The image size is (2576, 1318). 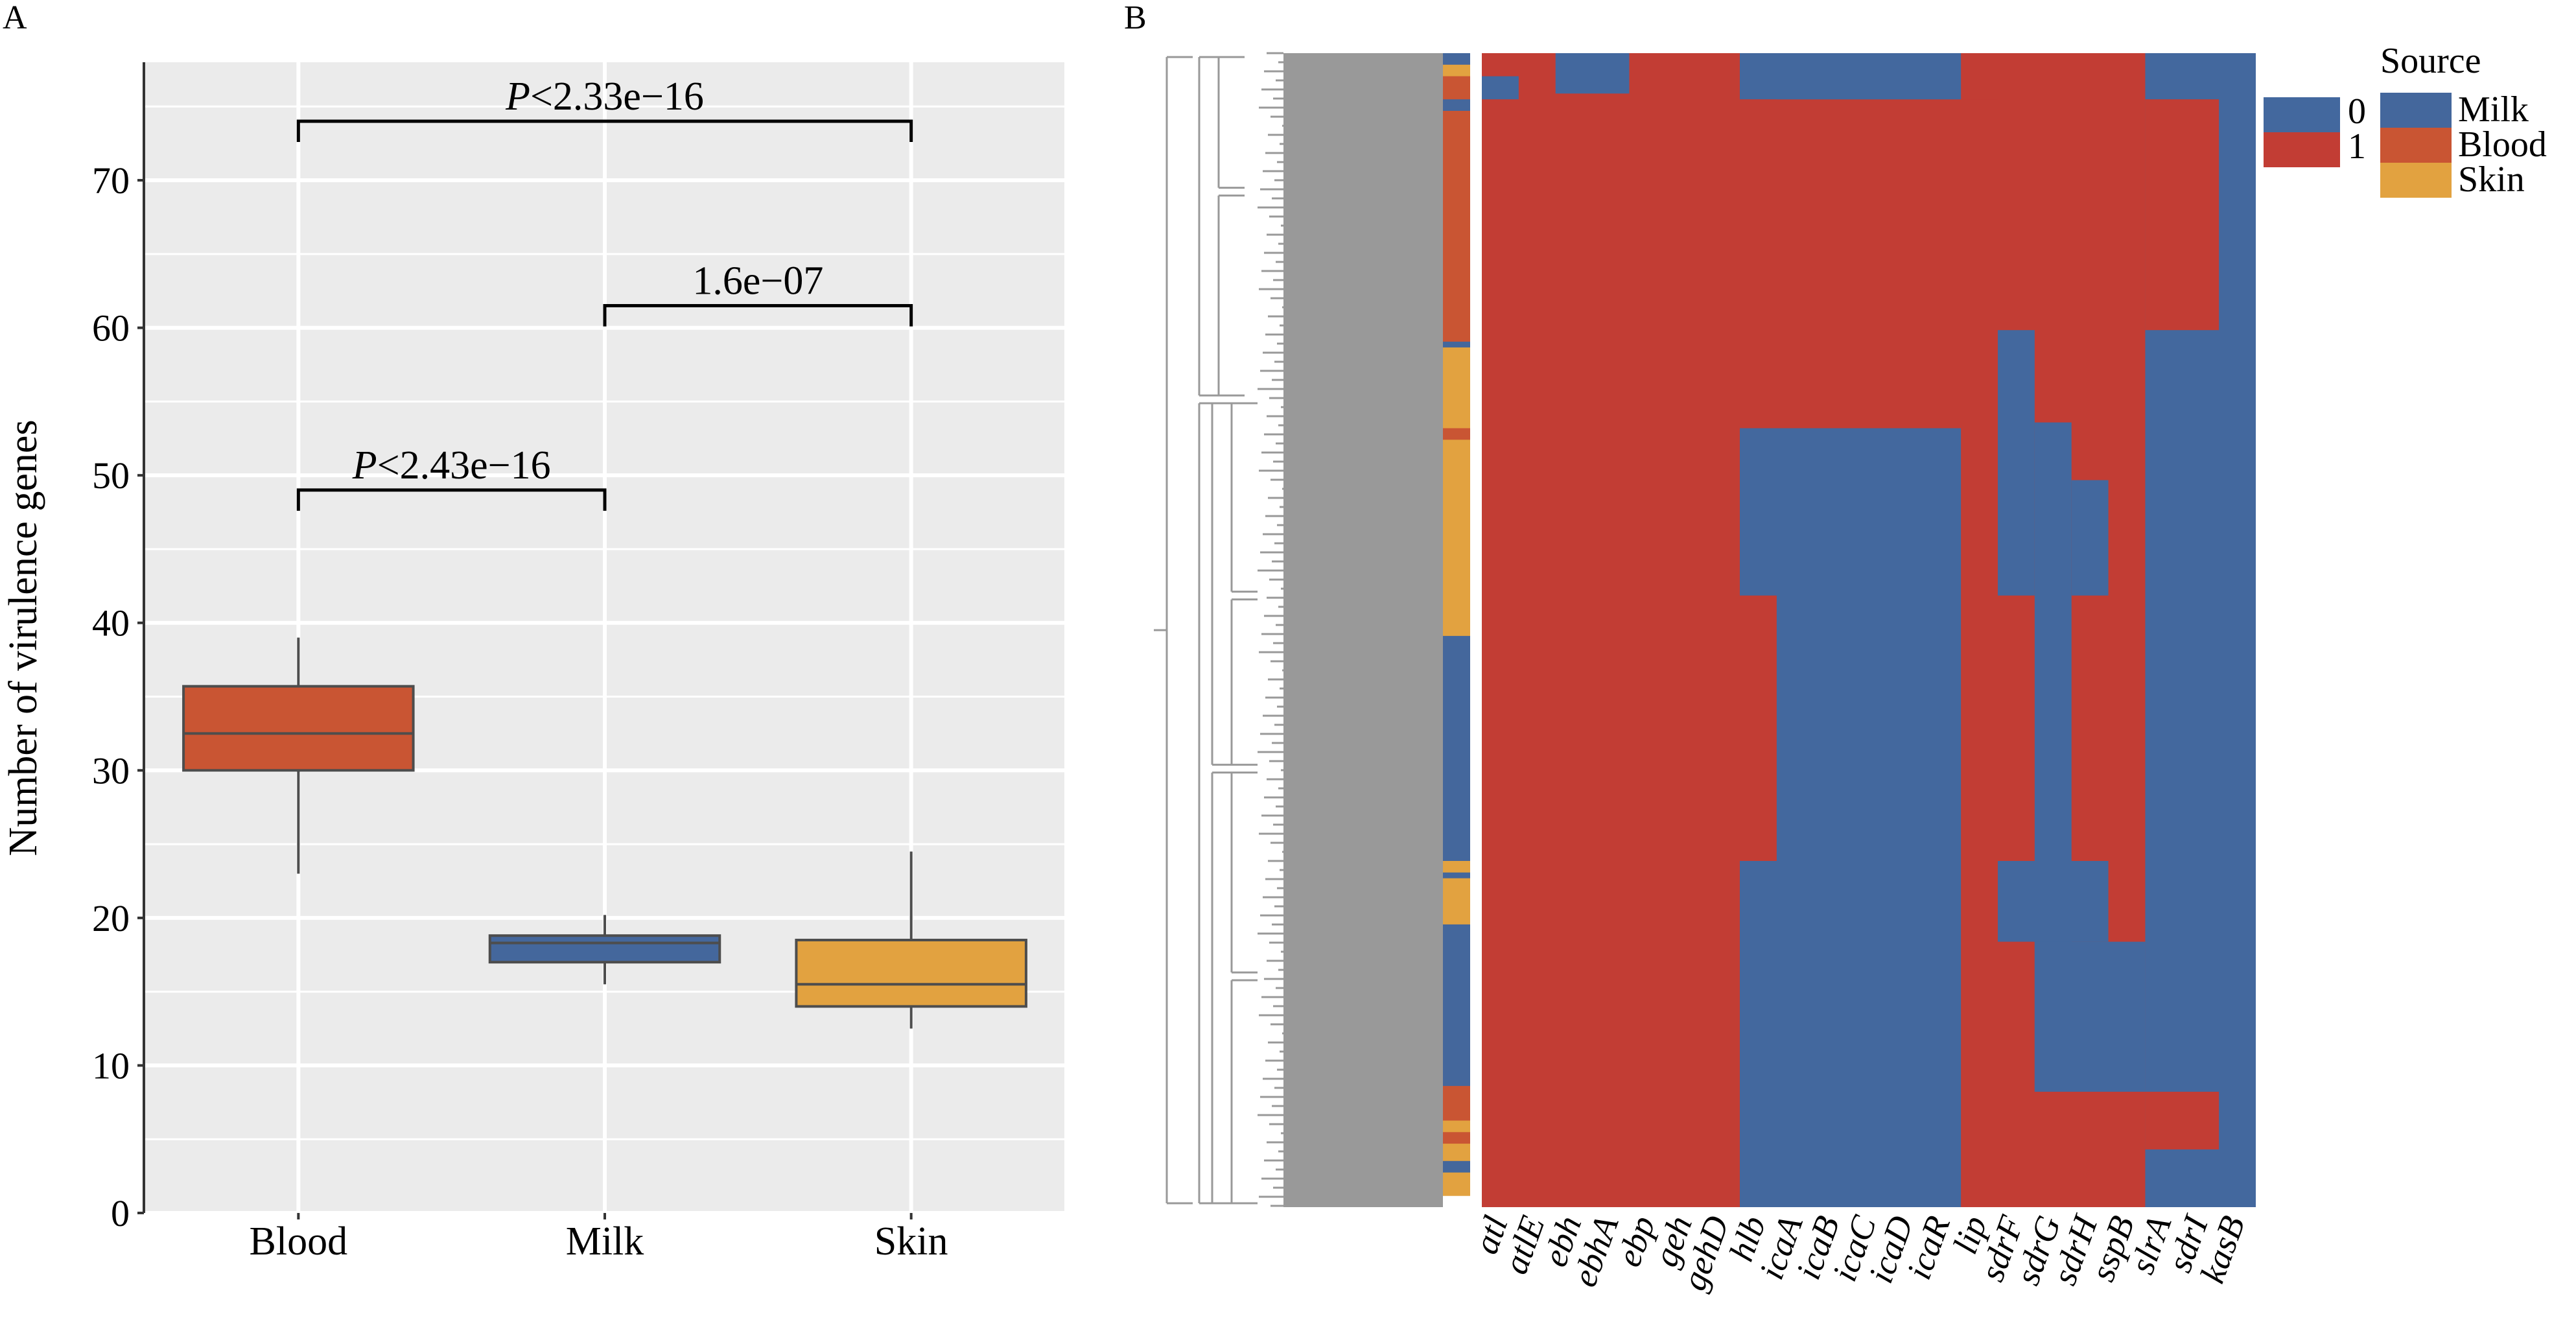 I want to click on x-tick-label-0: Blood, so click(x=299, y=1241).